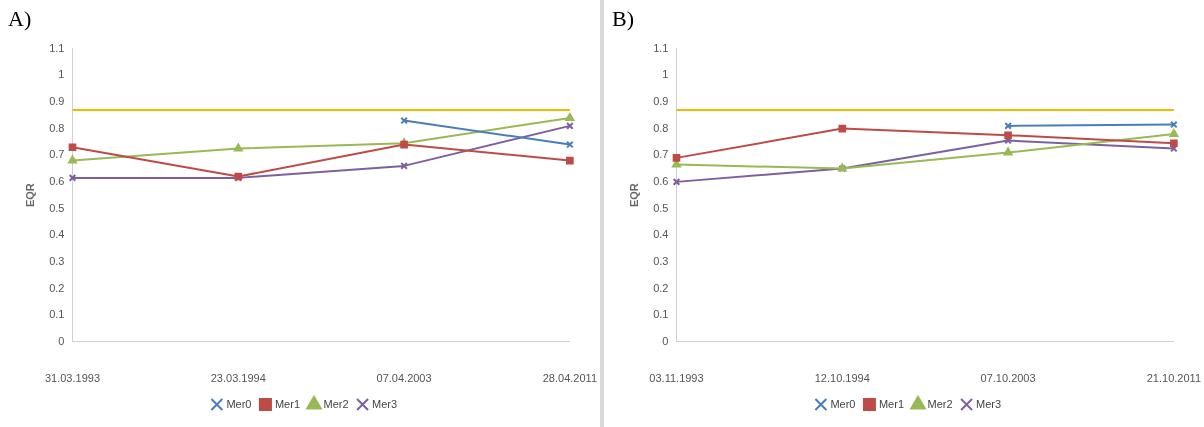  What do you see at coordinates (570, 378) in the screenshot?
I see `x-tick-label: 28.04.2011` at bounding box center [570, 378].